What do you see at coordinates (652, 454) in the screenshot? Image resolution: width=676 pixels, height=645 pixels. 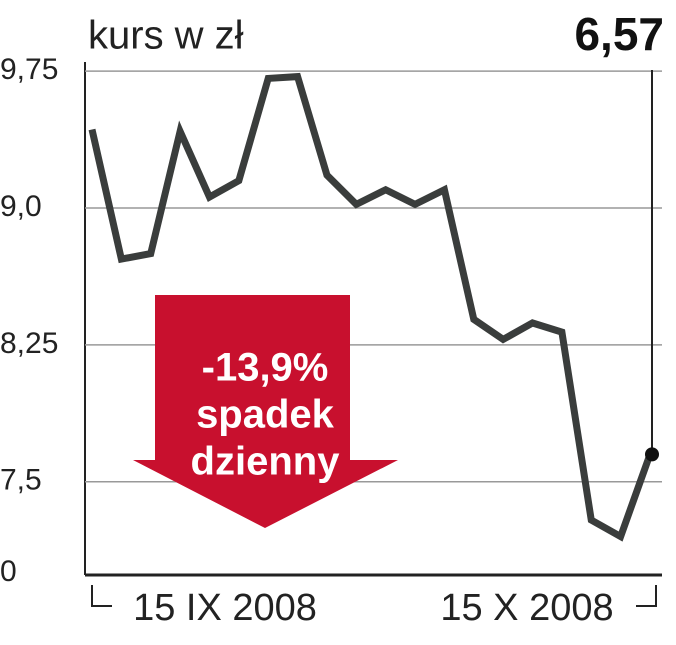 I see `end-point` at bounding box center [652, 454].